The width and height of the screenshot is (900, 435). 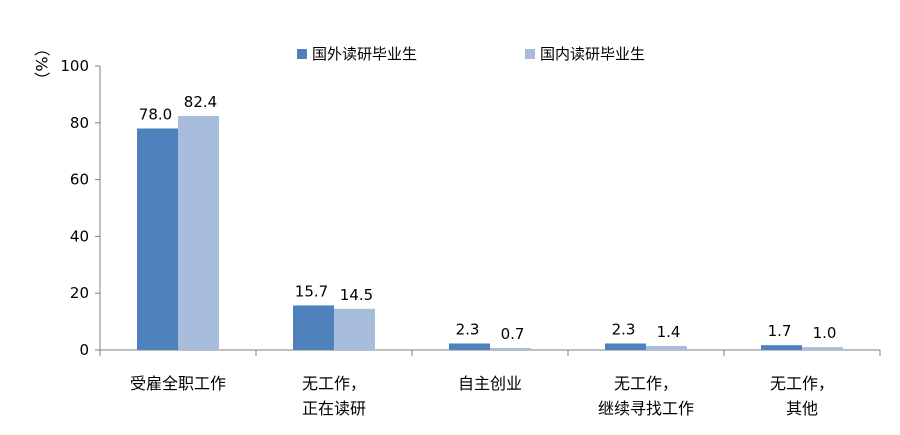 What do you see at coordinates (513, 334) in the screenshot?
I see `data-label: 0.7` at bounding box center [513, 334].